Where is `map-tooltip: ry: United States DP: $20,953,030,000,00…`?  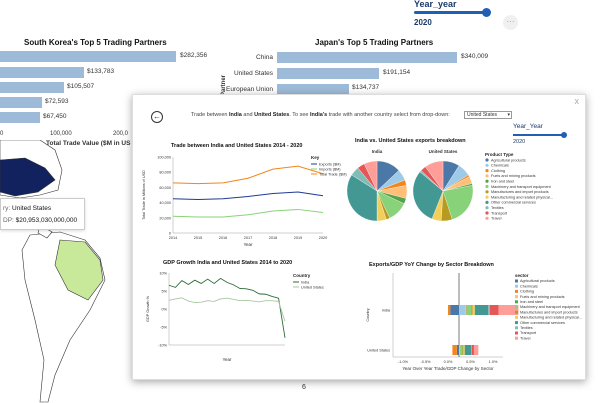 map-tooltip: ry: United States DP: $20,953,030,000,00… is located at coordinates (42, 214).